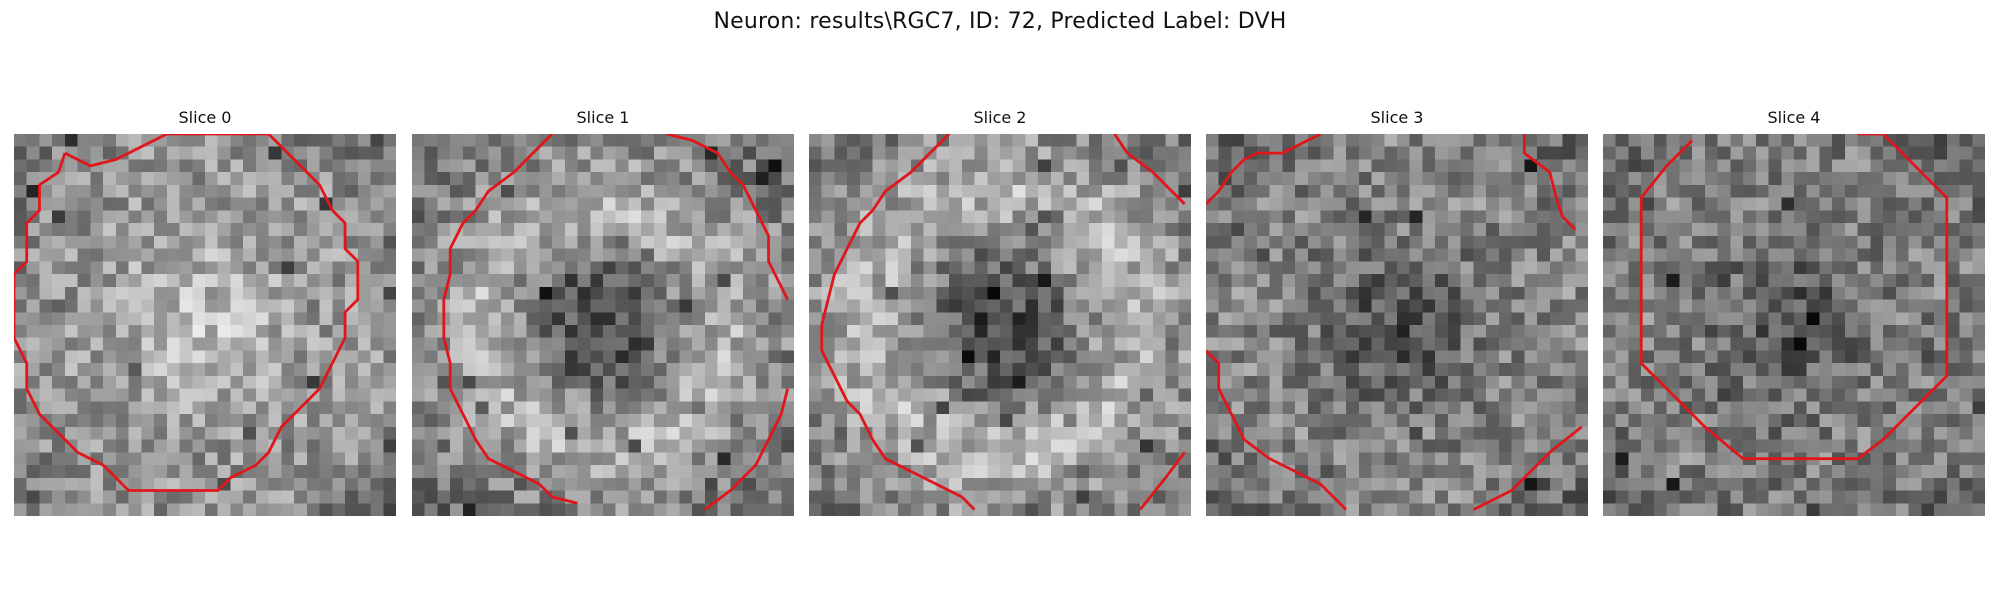 Image resolution: width=2000 pixels, height=600 pixels. I want to click on slice-title-2: Slice 2, so click(1000, 117).